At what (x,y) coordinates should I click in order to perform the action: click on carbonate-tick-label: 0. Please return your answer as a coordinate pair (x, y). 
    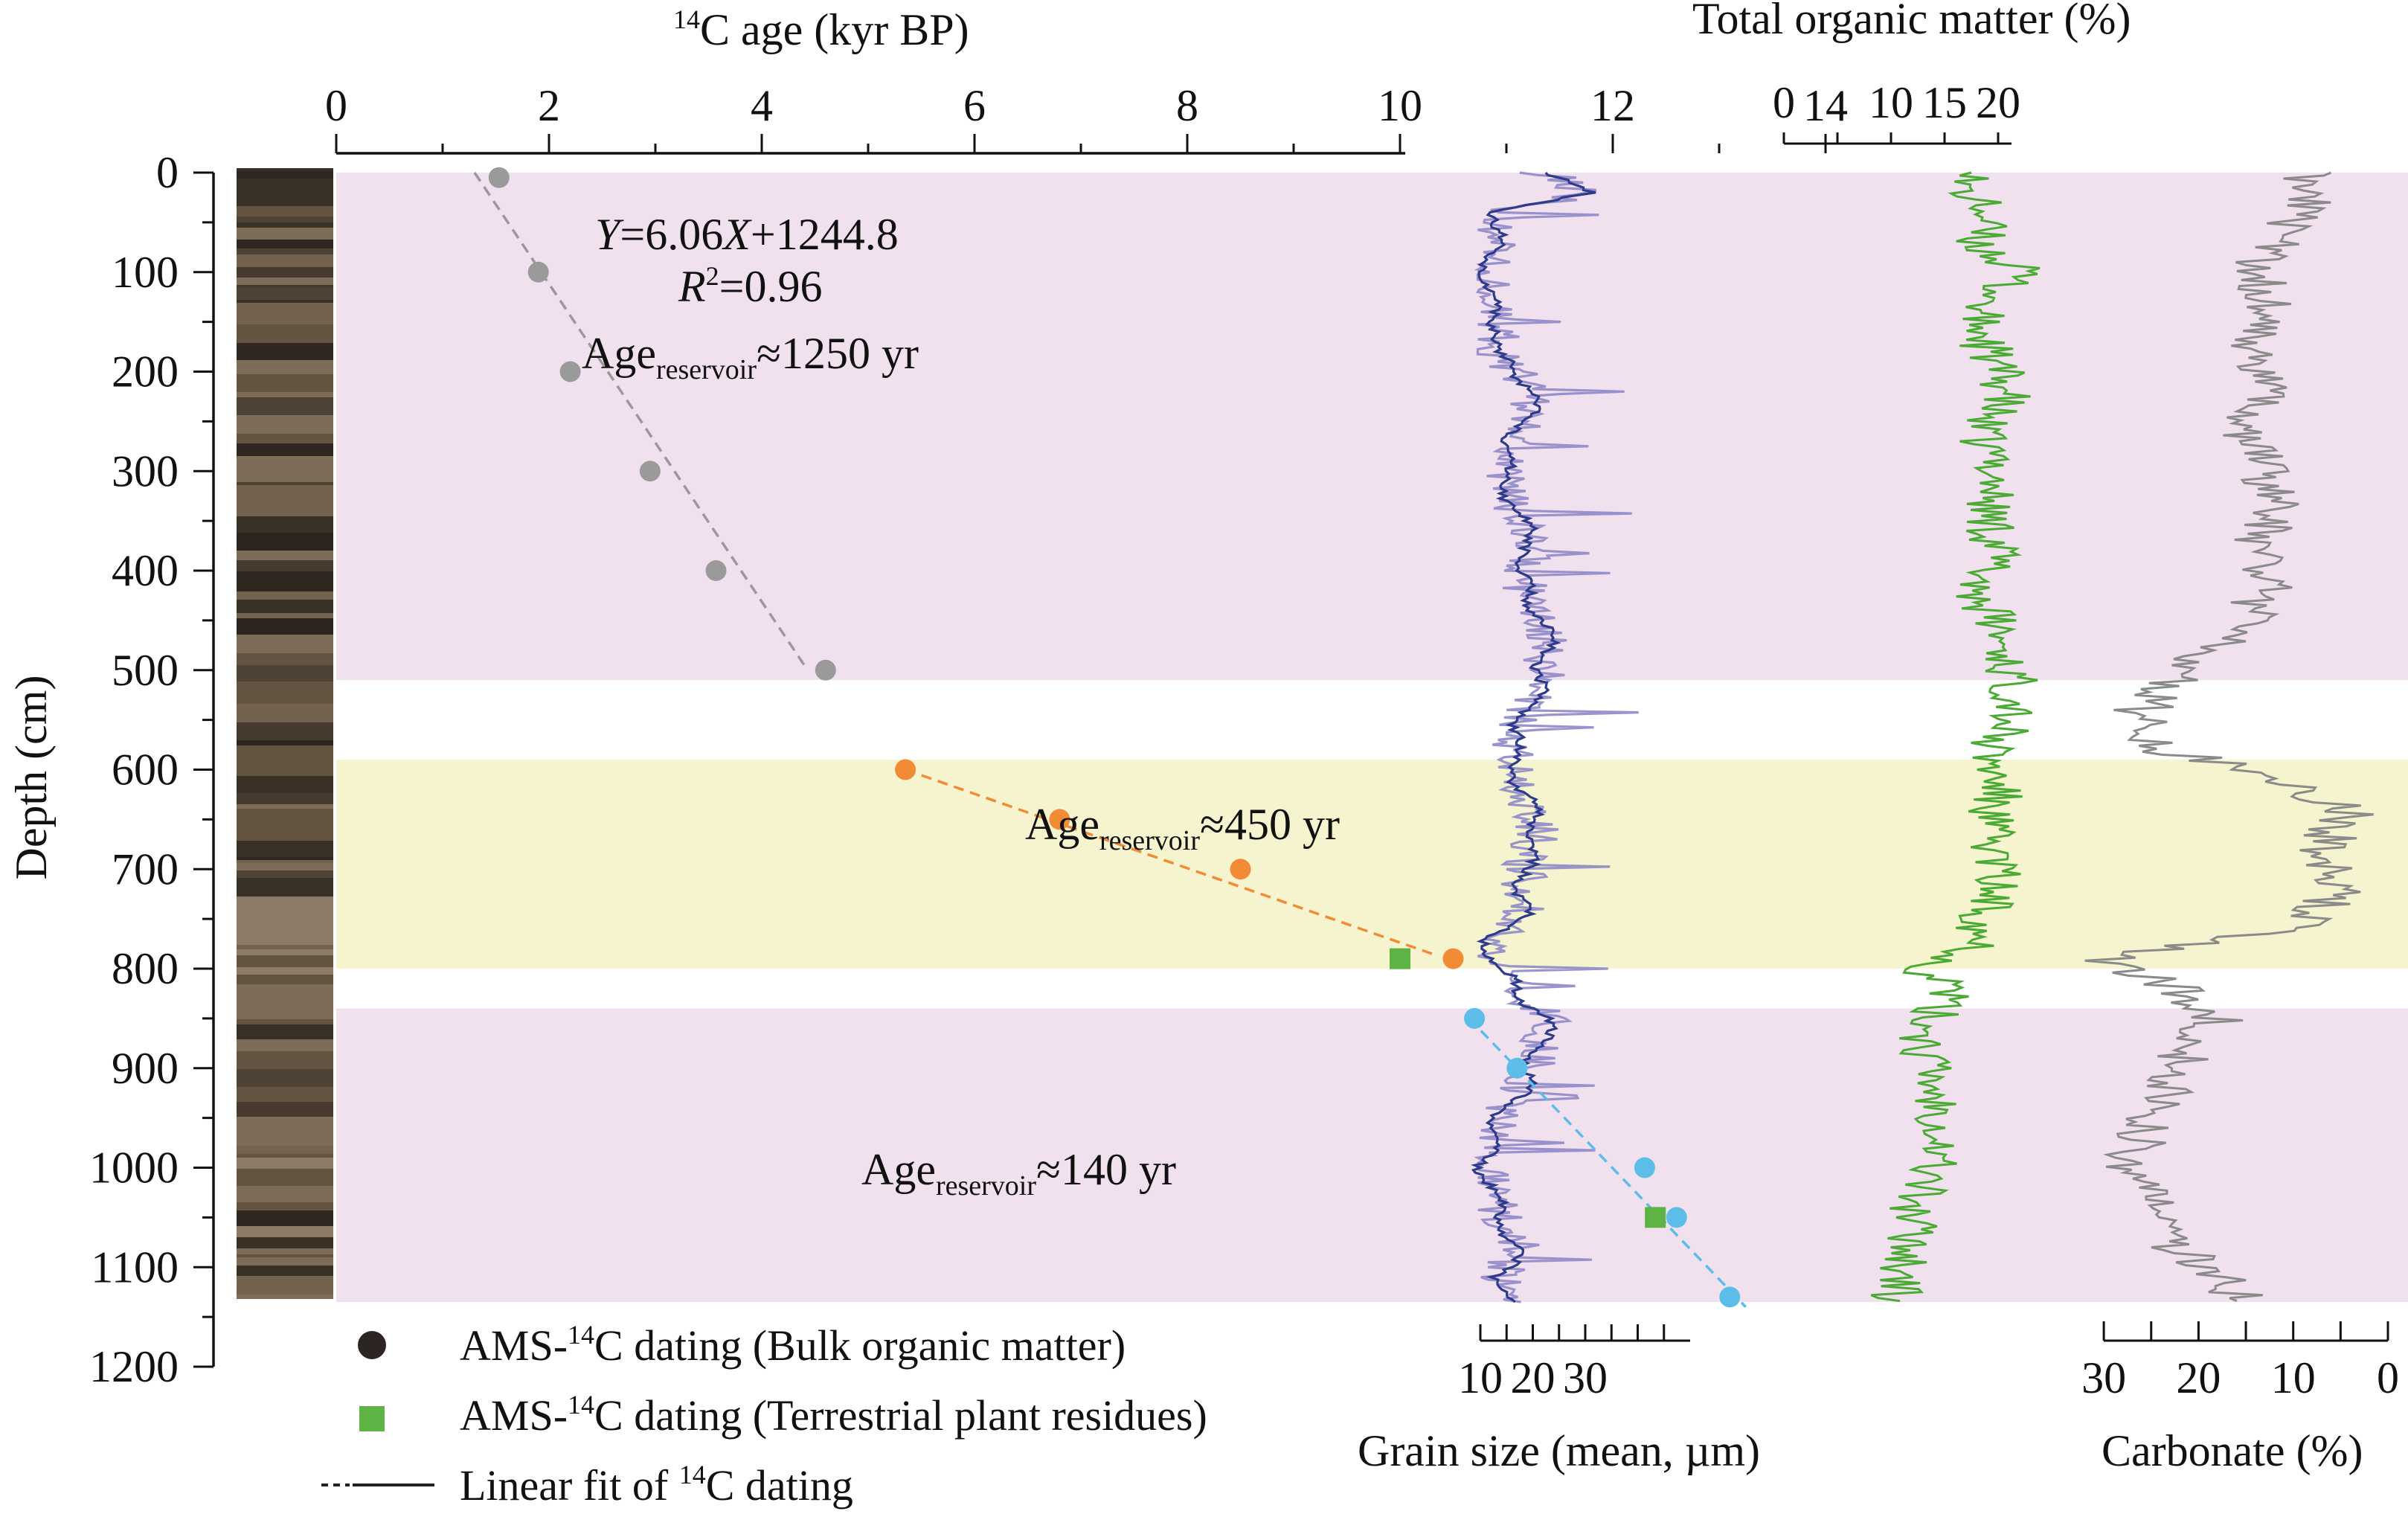
    Looking at the image, I should click on (2388, 1377).